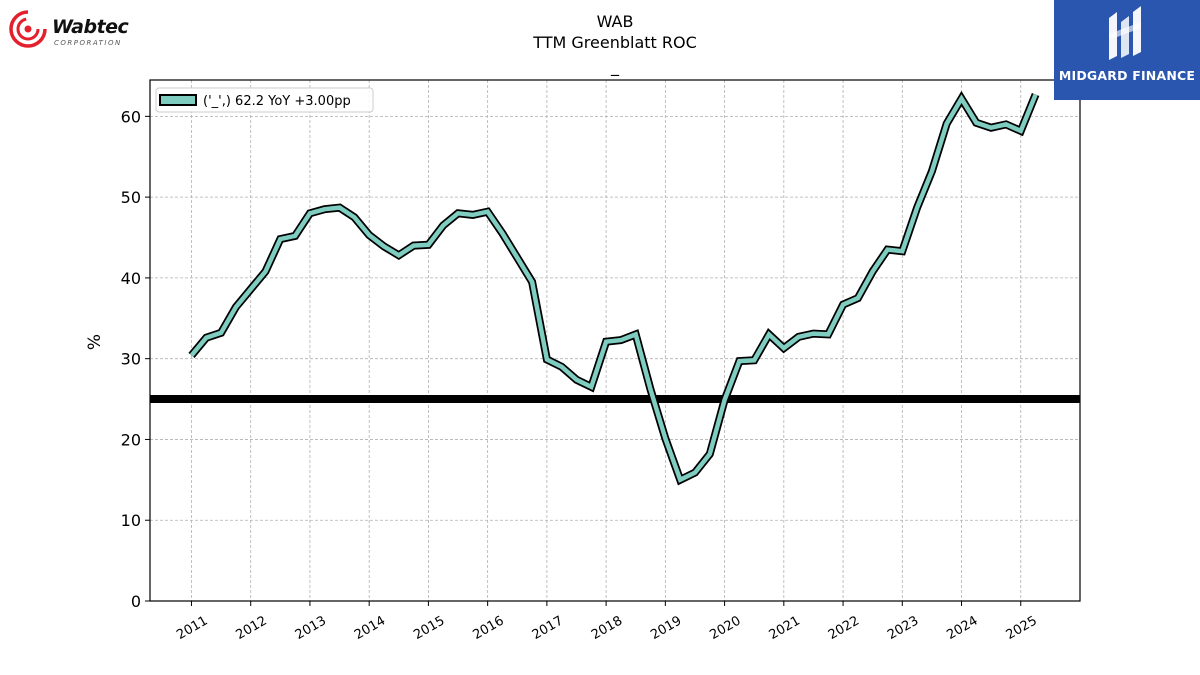 This screenshot has height=675, width=1200. Describe the element at coordinates (429, 628) in the screenshot. I see `x-tick-label: 2015` at that location.